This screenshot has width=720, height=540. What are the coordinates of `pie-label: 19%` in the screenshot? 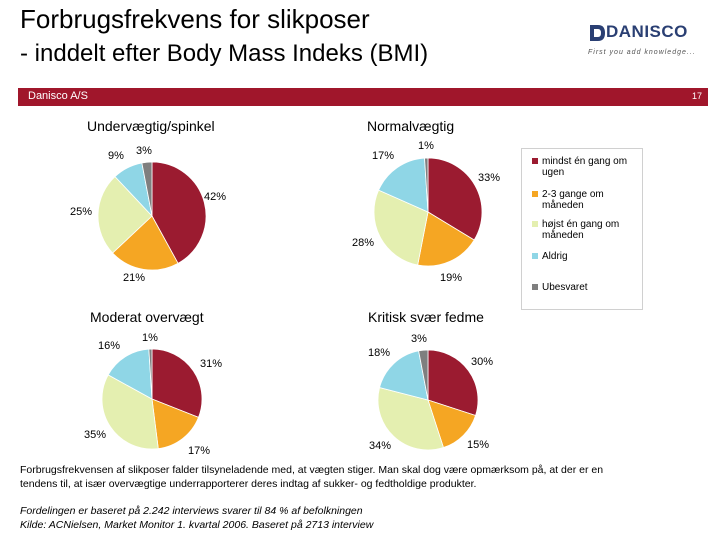 It's located at (451, 278).